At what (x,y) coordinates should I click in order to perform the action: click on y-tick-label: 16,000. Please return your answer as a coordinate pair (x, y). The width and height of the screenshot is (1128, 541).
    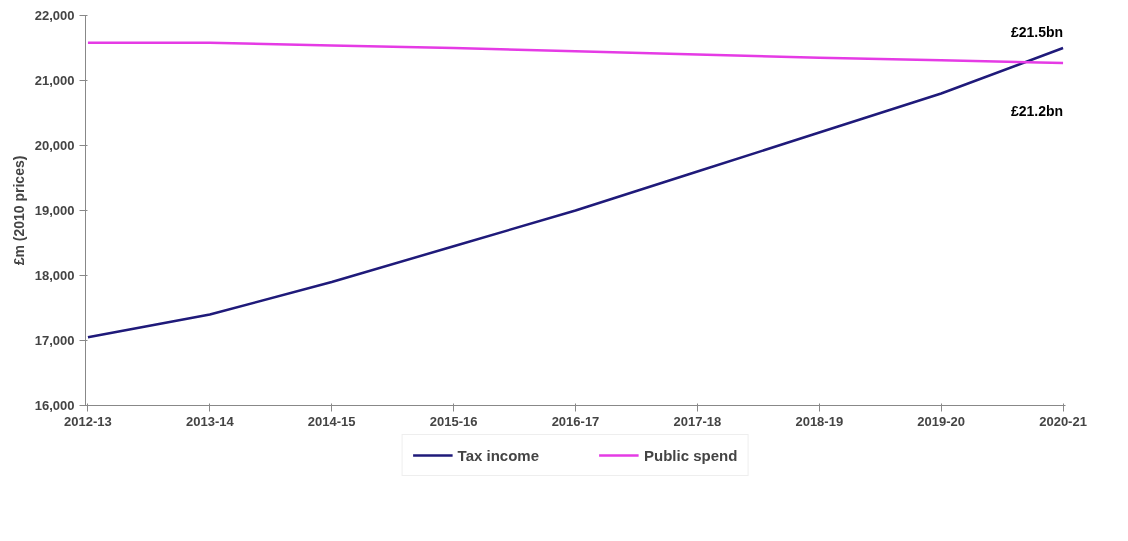
    Looking at the image, I should click on (54, 405).